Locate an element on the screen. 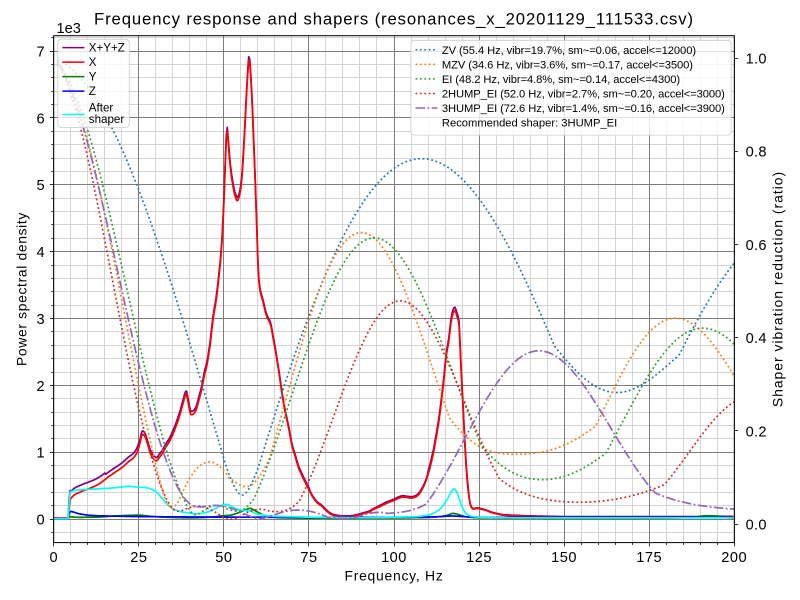  svg-text: 0.8 is located at coordinates (756, 153).